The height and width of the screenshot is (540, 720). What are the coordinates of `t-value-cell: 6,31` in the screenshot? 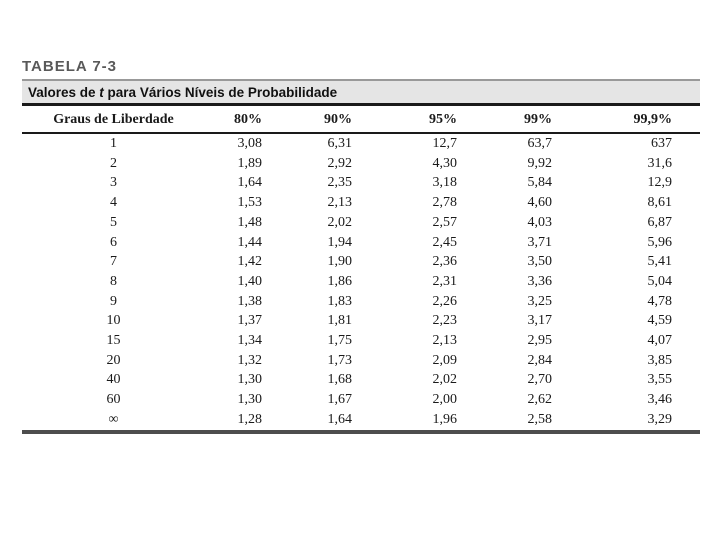 It's located at (340, 143).